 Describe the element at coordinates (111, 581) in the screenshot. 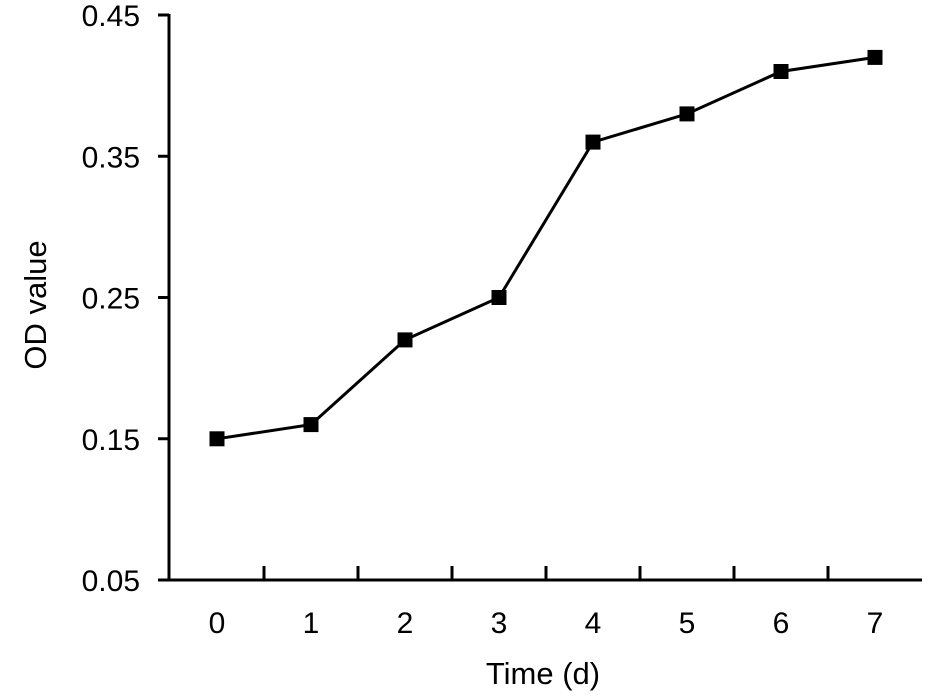

I see `y-tick-label: 0.05` at that location.